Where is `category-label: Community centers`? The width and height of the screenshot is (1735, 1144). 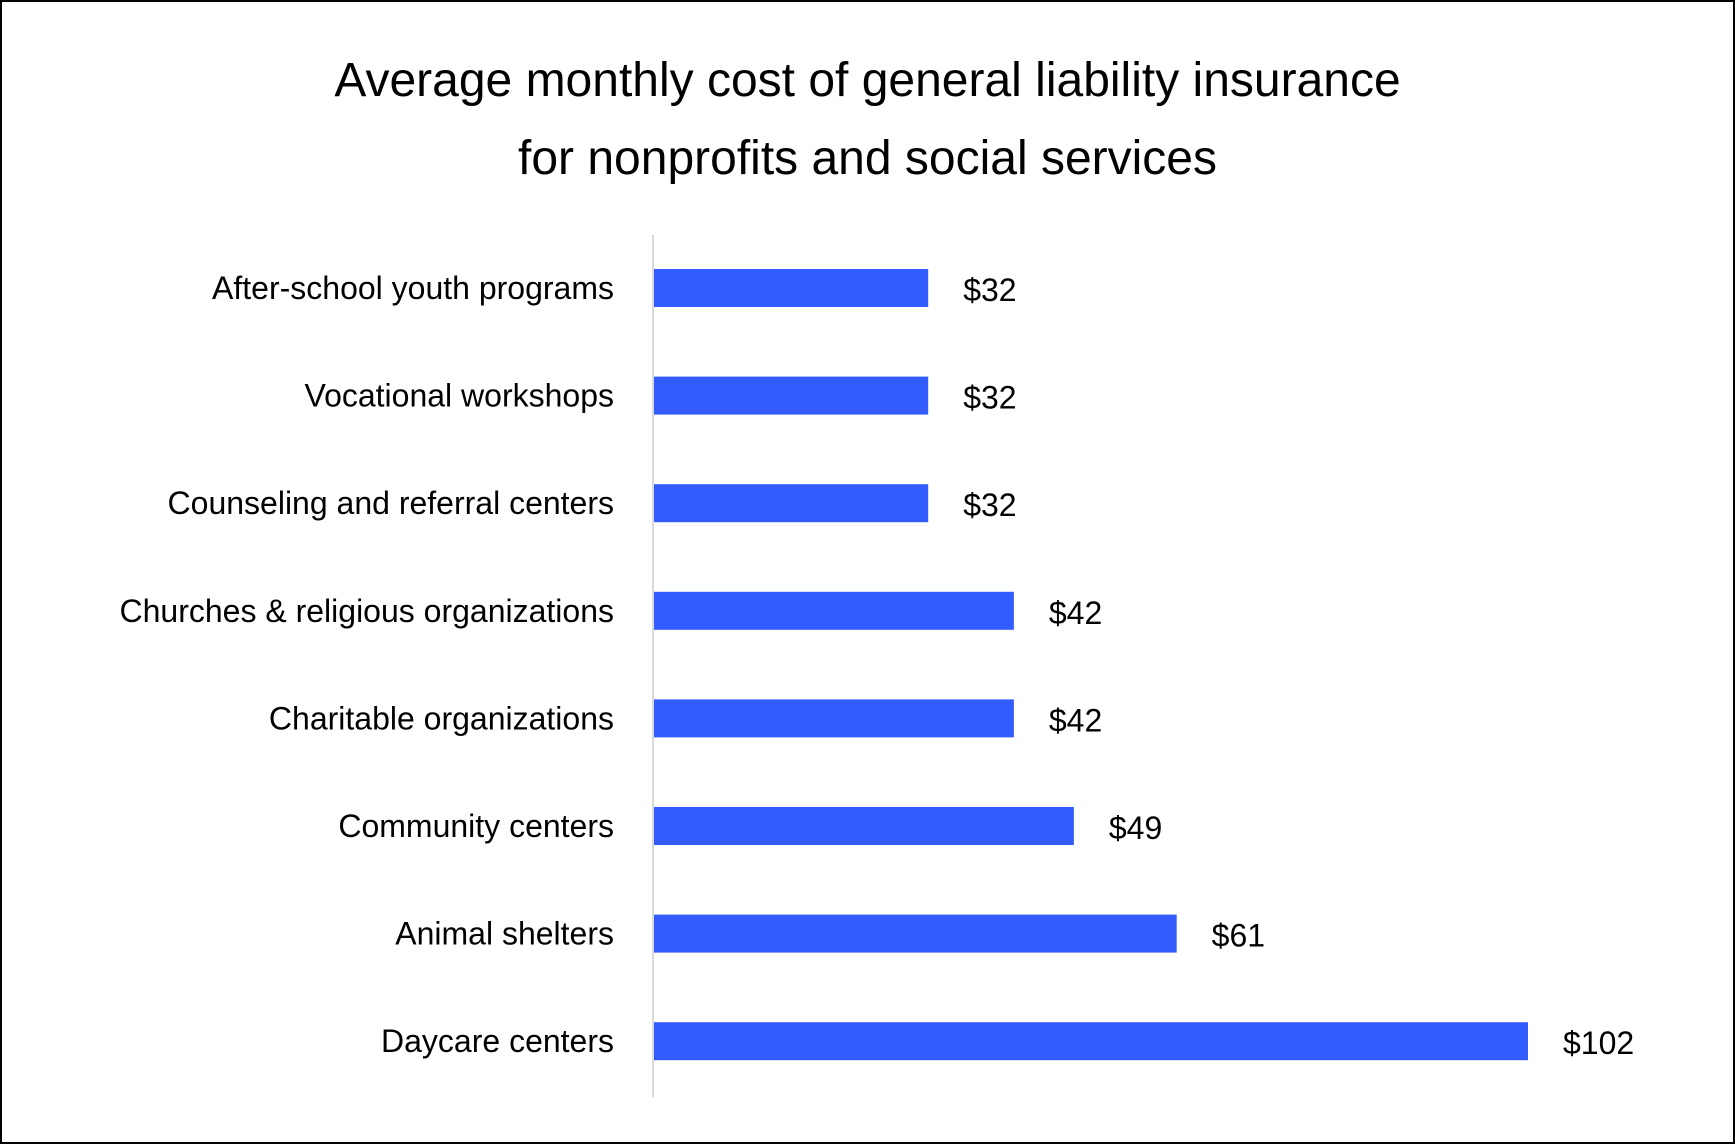 category-label: Community centers is located at coordinates (476, 826).